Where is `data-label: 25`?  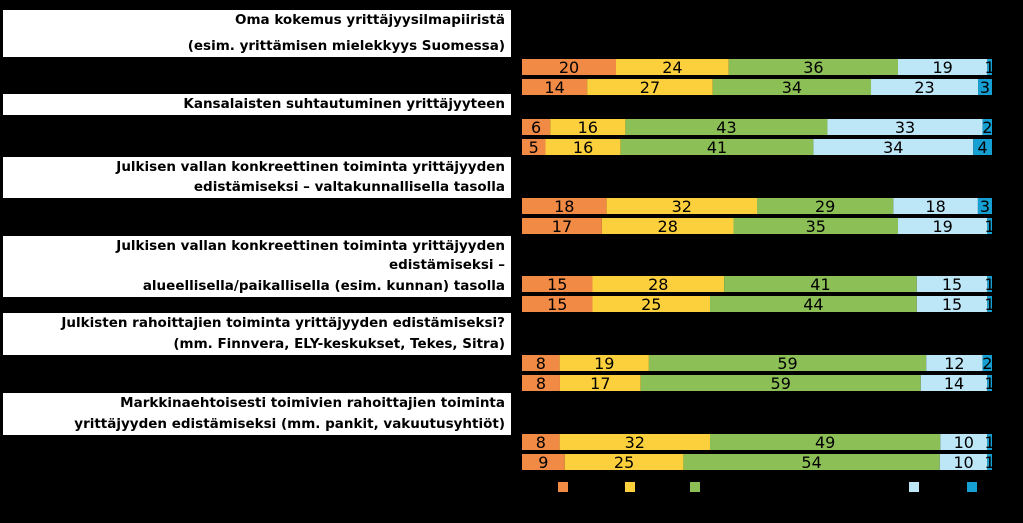 data-label: 25 is located at coordinates (624, 462).